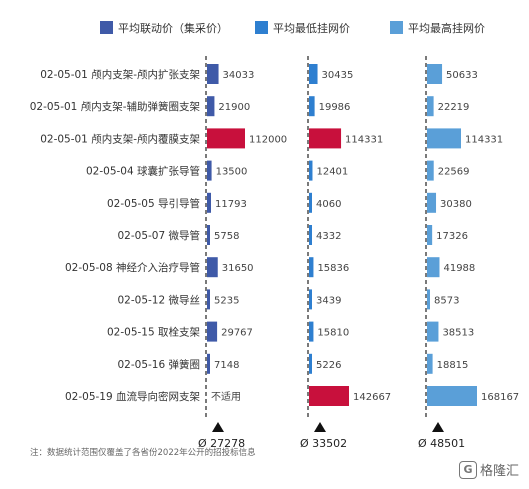 The image size is (529, 489). I want to click on category-label: 02-05-15 取栓支架, so click(153, 332).